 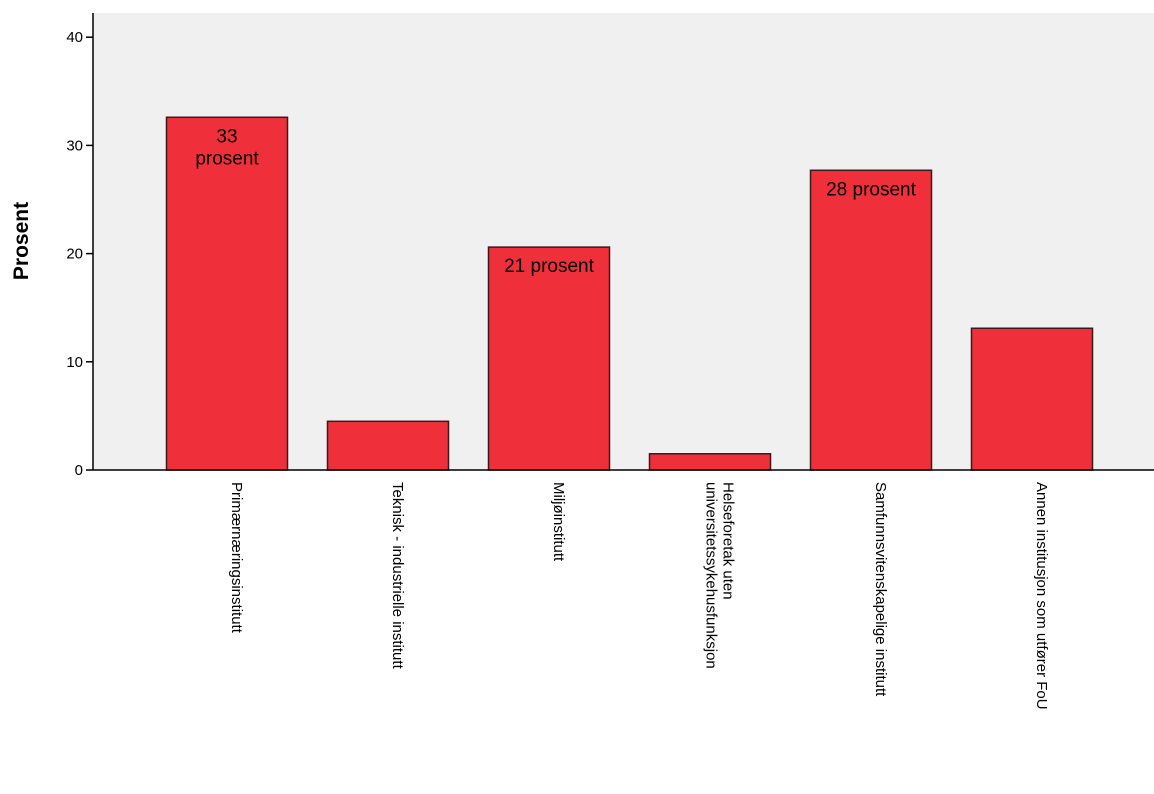 I want to click on category-label: Teknisk - industrielle institutt, so click(x=397, y=576).